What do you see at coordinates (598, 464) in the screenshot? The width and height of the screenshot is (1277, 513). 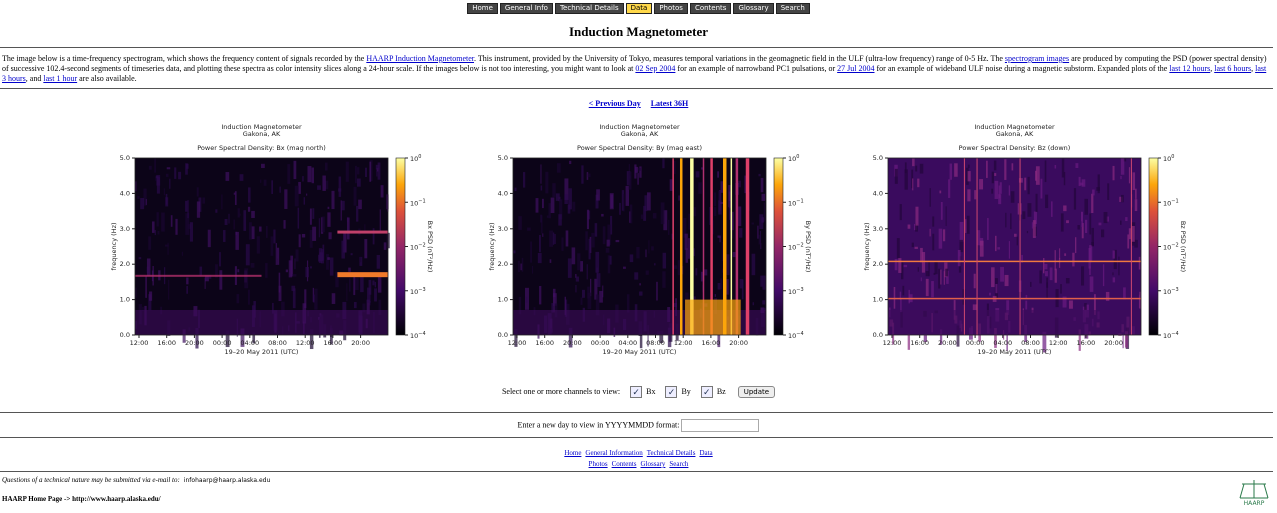 I see `footer-link: Photos` at bounding box center [598, 464].